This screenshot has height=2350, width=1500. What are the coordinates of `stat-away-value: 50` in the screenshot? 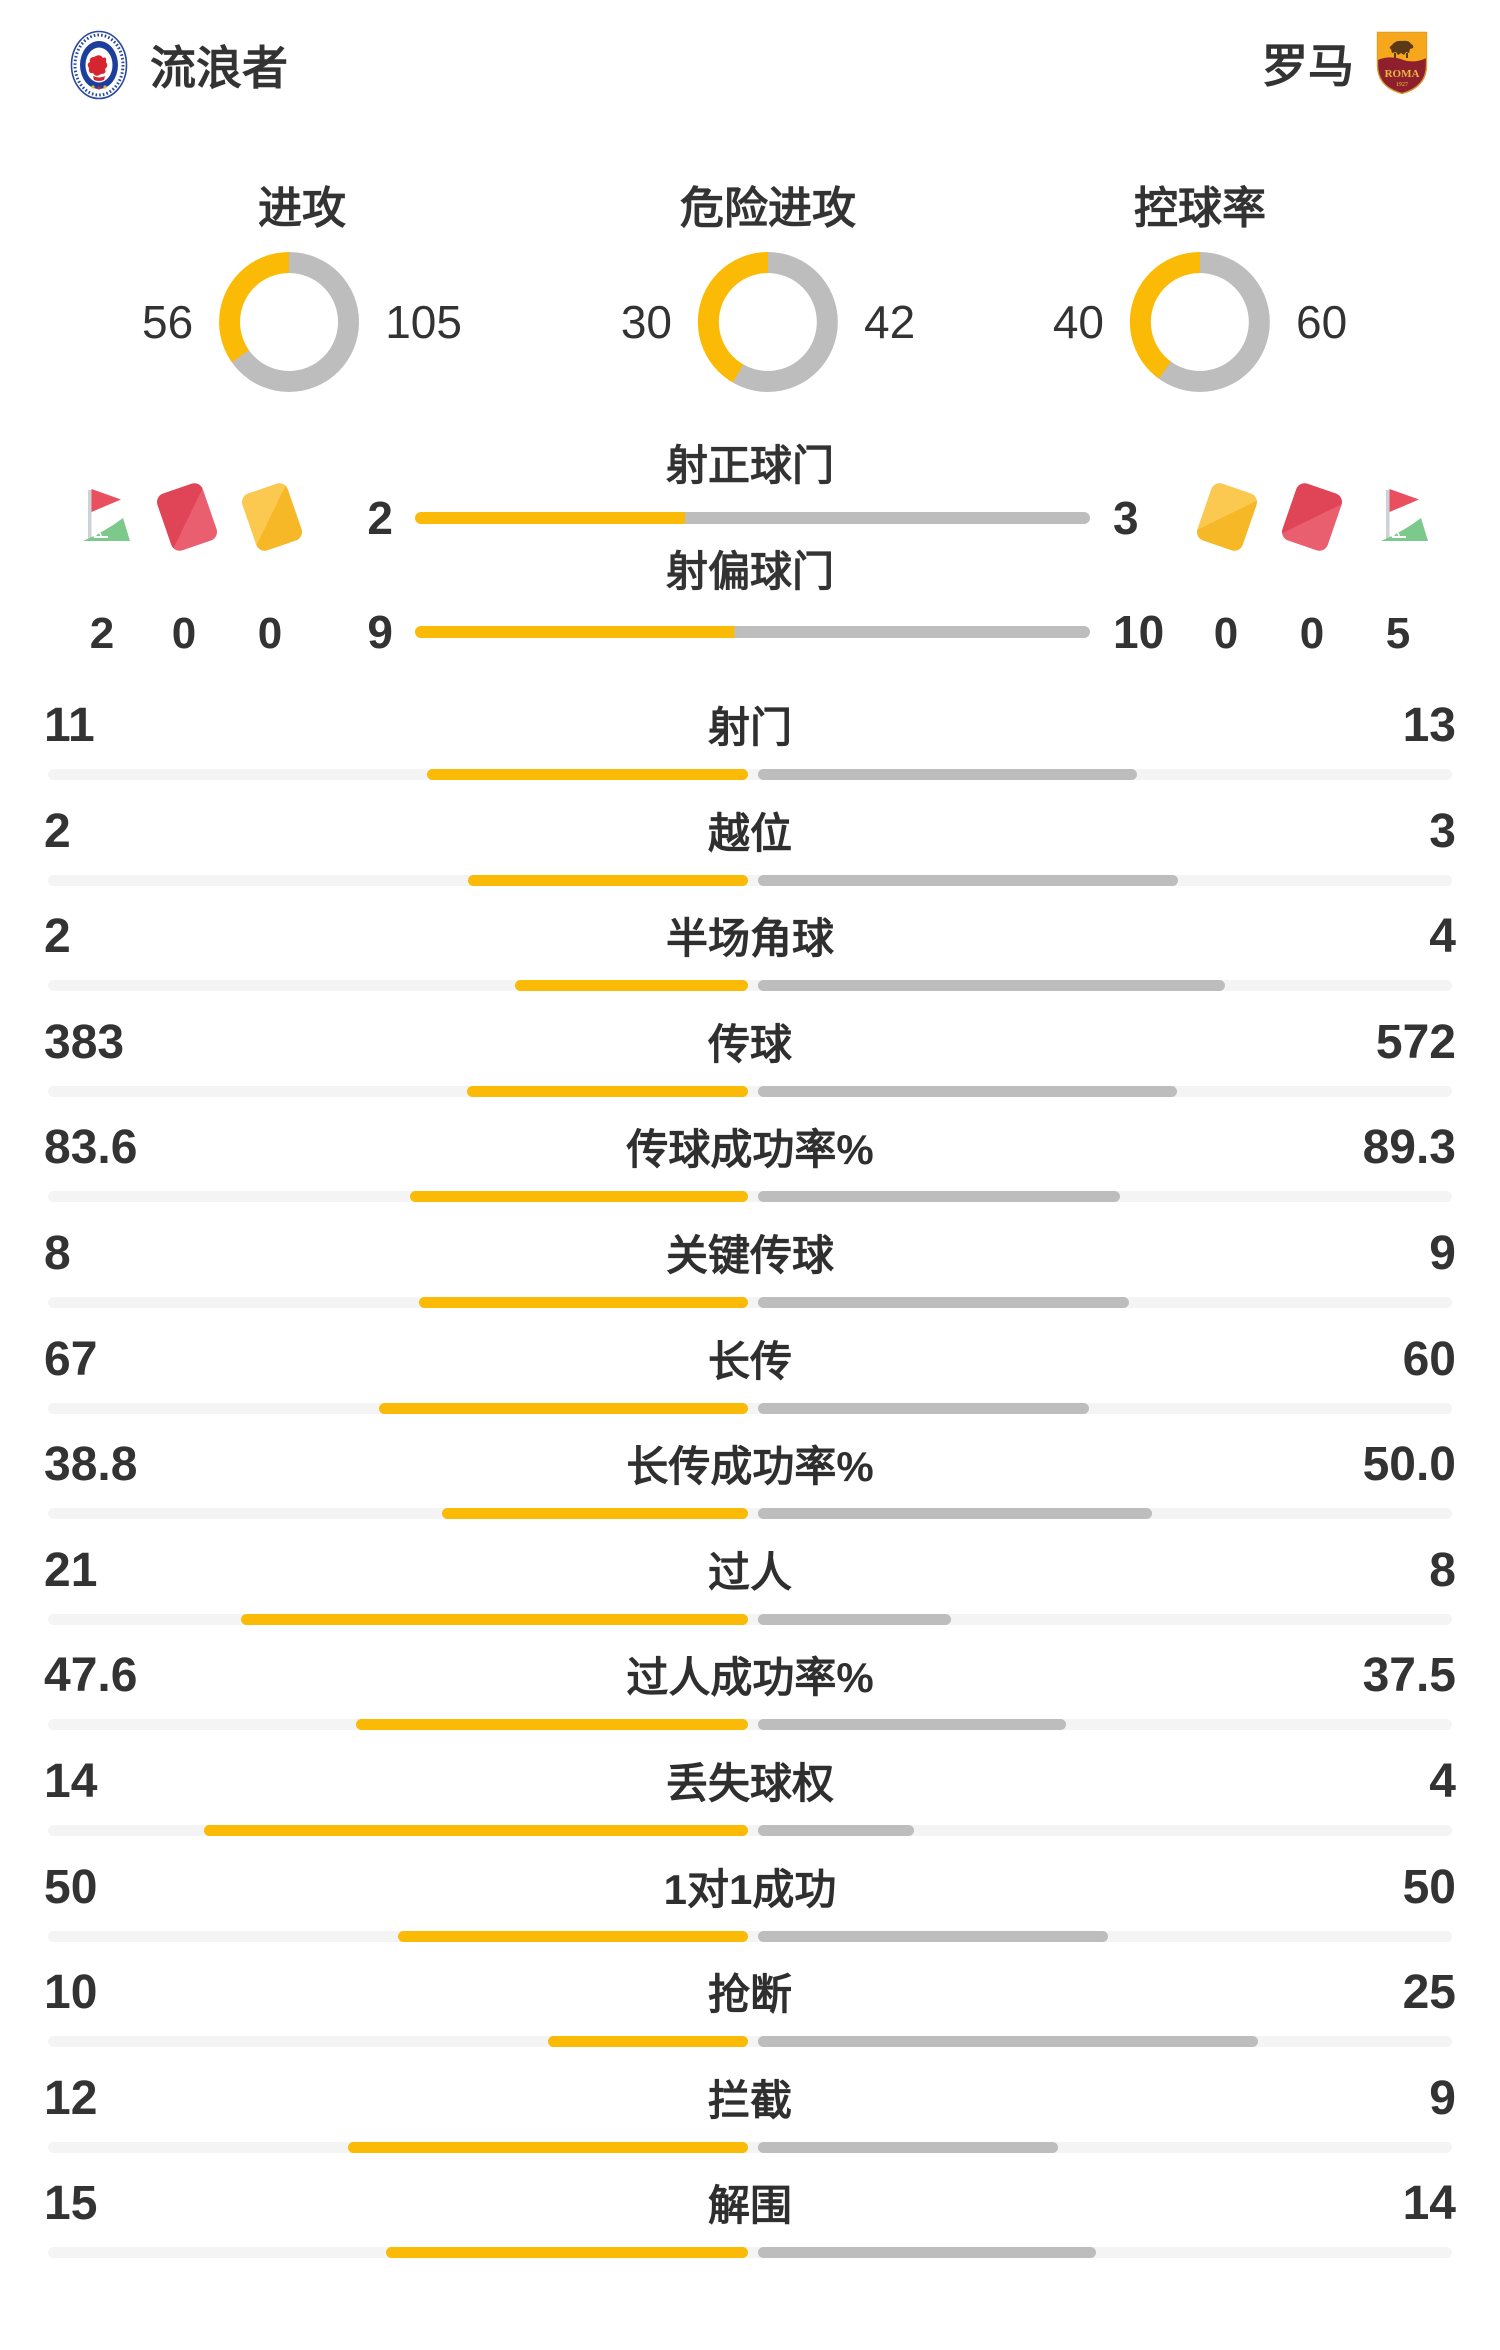 It's located at (1429, 1887).